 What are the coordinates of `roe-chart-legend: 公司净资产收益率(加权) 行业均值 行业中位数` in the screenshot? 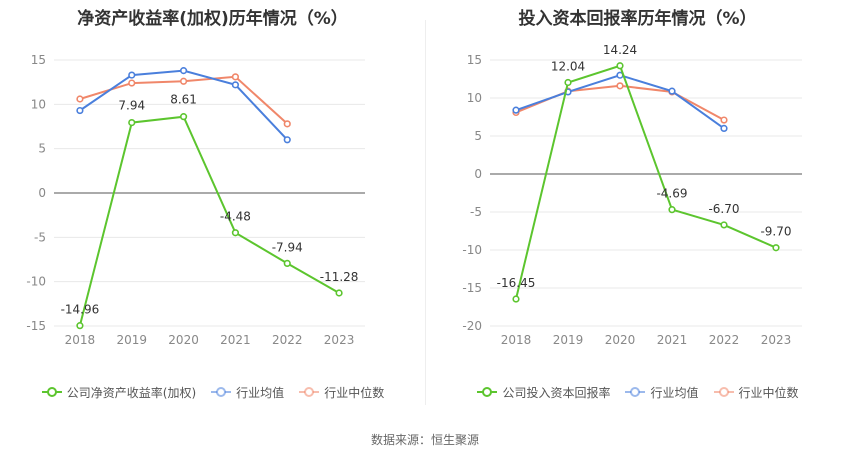 It's located at (212, 392).